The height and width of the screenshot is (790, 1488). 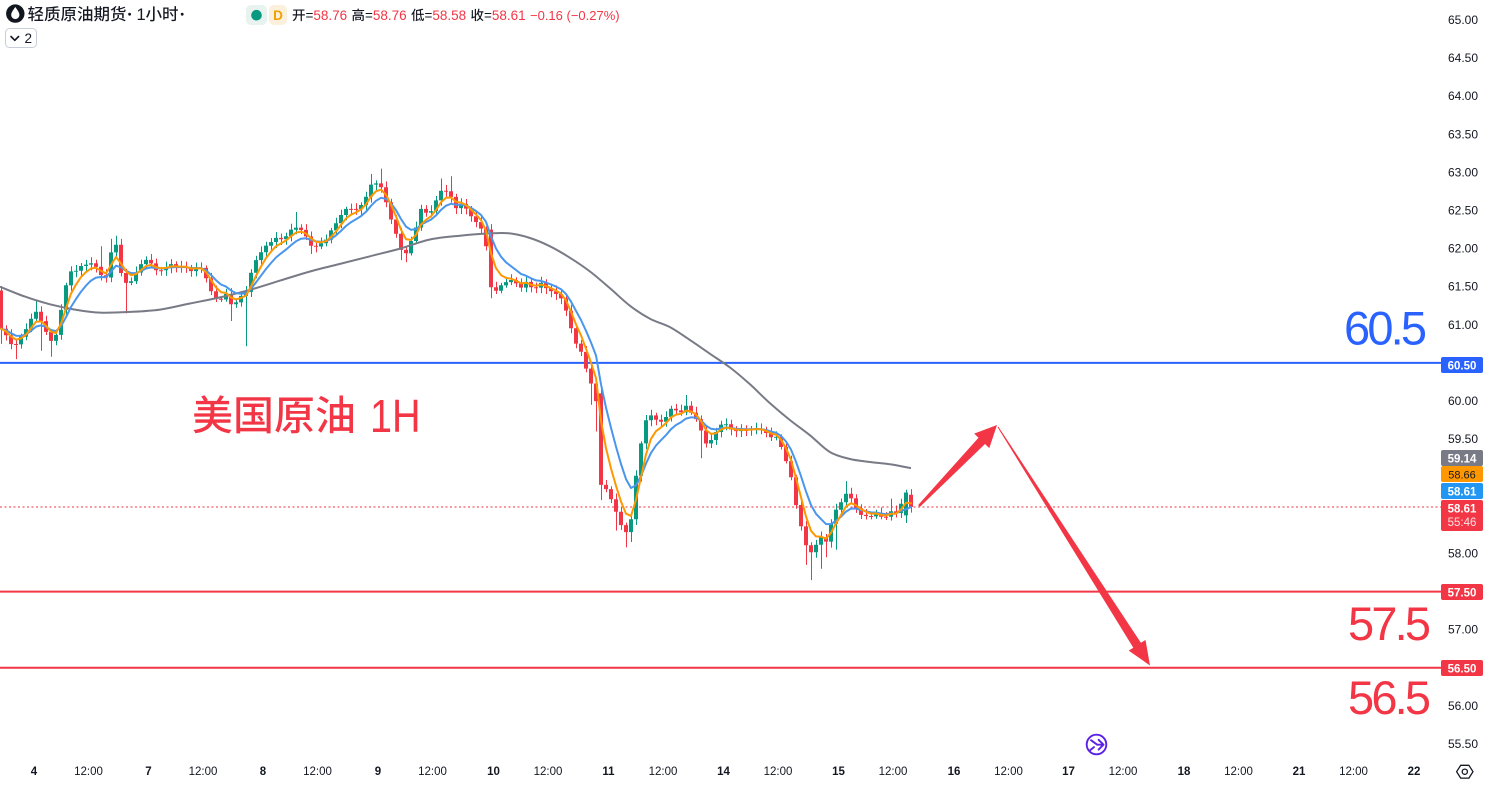 I want to click on svg-text: 60.5, so click(x=1385, y=328).